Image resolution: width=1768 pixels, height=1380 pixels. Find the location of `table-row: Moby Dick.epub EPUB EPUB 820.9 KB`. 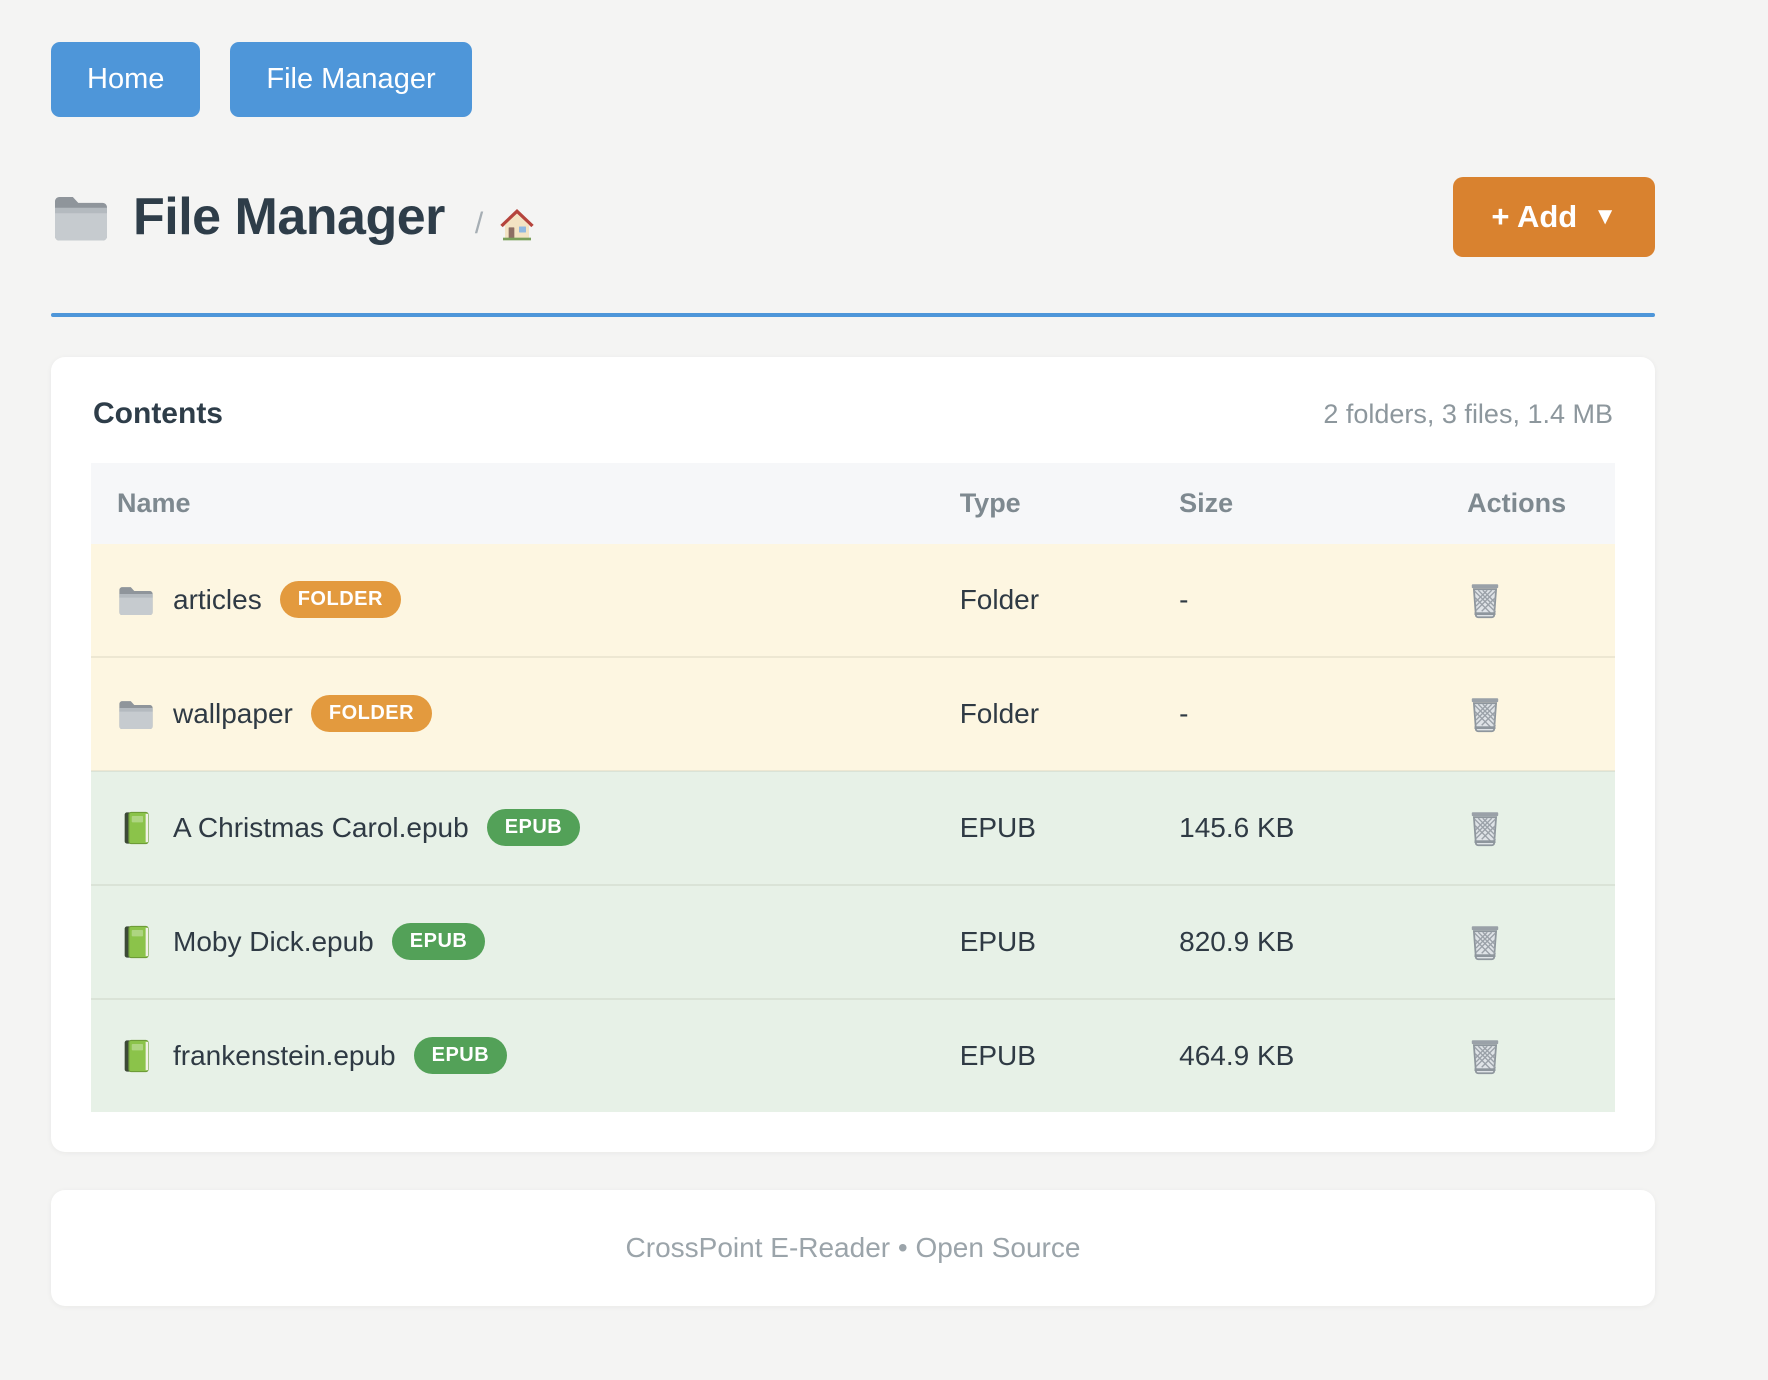

table-row: Moby Dick.epub EPUB EPUB 820.9 KB is located at coordinates (853, 941).